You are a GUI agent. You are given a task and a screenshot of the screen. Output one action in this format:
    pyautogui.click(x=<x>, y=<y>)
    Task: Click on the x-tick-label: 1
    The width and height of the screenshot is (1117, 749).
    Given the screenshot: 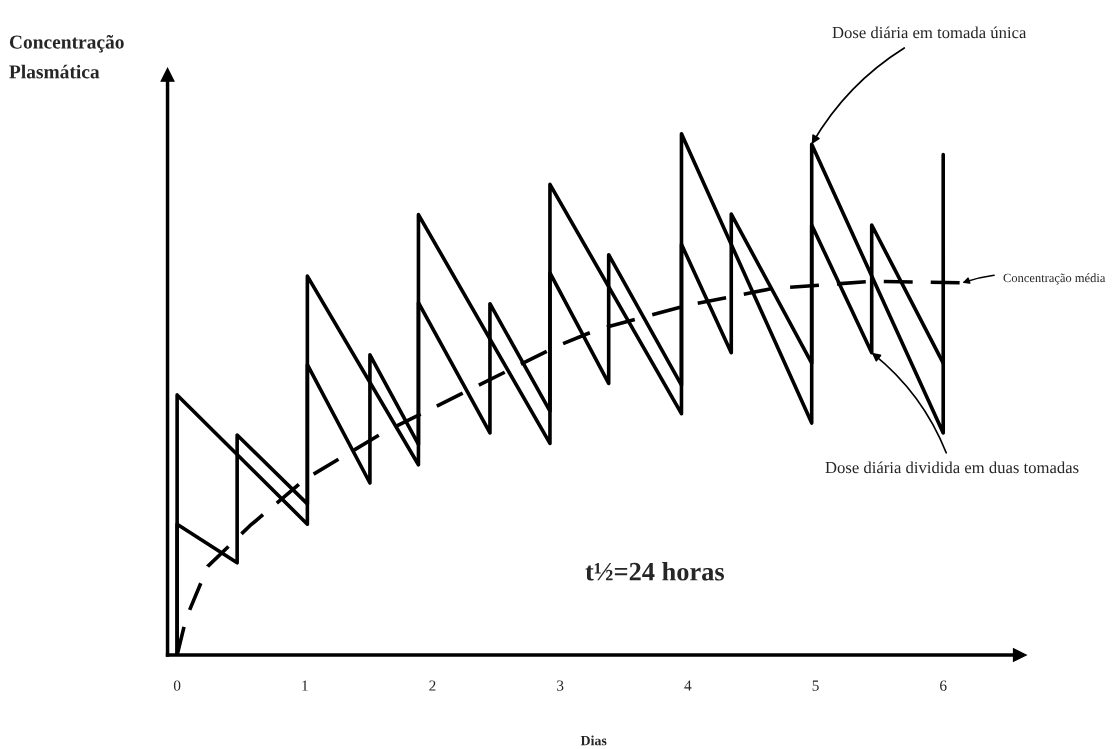 What is the action you would take?
    pyautogui.click(x=305, y=685)
    